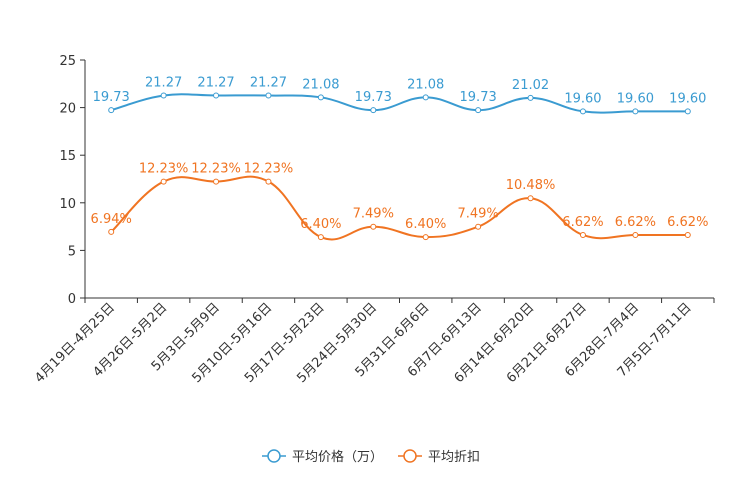  What do you see at coordinates (111, 219) in the screenshot?
I see `series-2-data-label: 6.94%` at bounding box center [111, 219].